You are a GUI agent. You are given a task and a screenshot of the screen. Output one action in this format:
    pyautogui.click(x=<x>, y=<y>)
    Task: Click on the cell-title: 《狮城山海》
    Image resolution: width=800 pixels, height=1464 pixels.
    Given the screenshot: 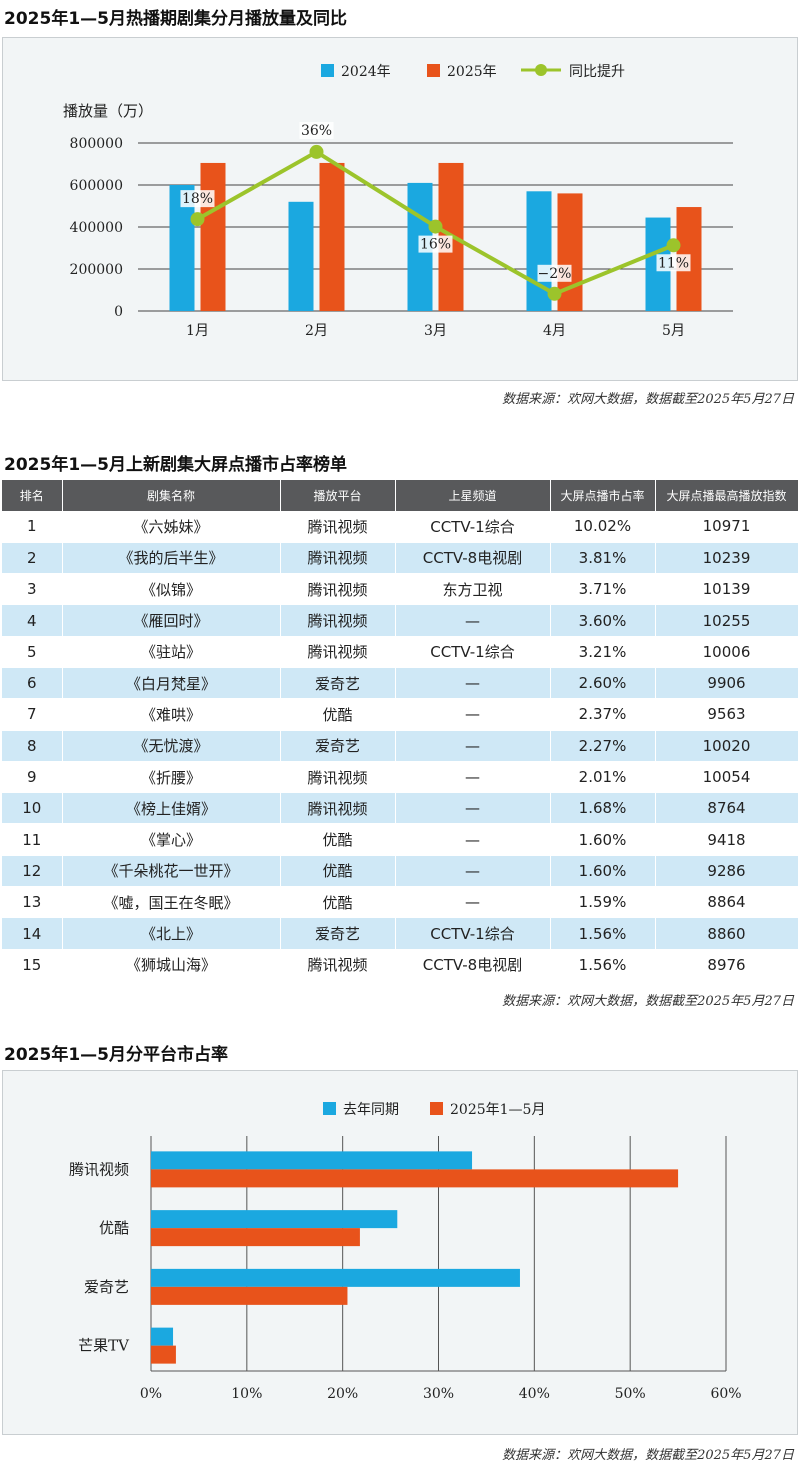 What is the action you would take?
    pyautogui.click(x=171, y=965)
    